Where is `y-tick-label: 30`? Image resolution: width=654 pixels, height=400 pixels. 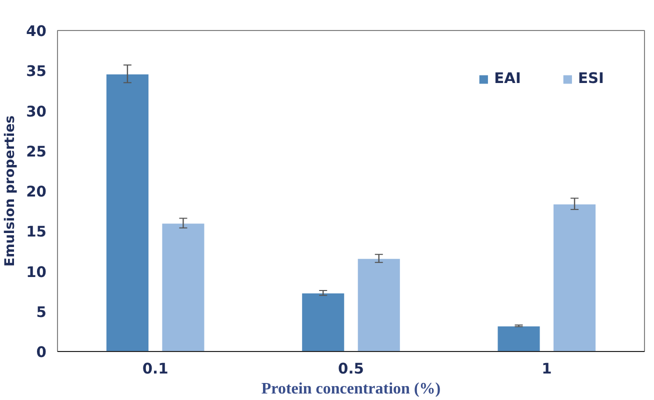 y-tick-label: 30 is located at coordinates (36, 111).